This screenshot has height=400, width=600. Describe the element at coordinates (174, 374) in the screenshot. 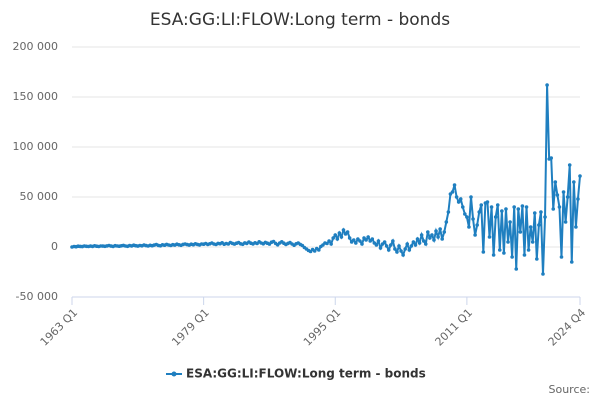

I see `legend-marker` at that location.